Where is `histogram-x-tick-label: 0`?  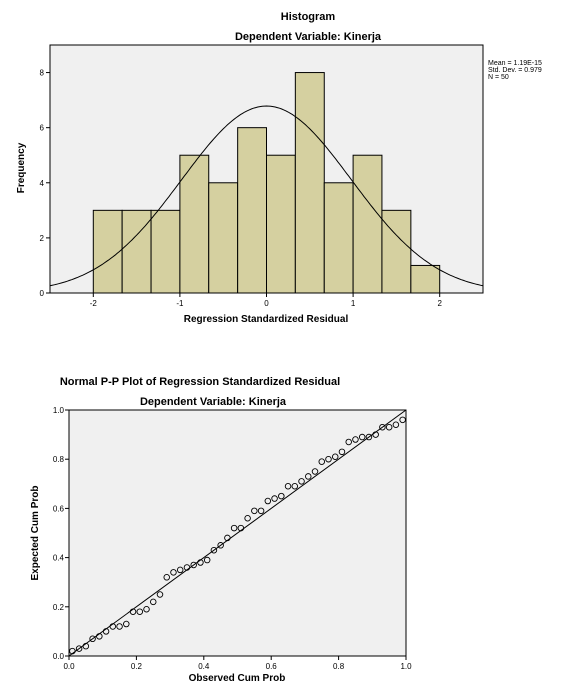
histogram-x-tick-label: 0 is located at coordinates (266, 303).